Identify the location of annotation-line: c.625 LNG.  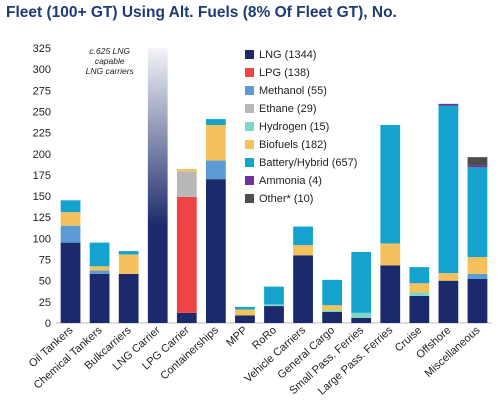
(109, 51).